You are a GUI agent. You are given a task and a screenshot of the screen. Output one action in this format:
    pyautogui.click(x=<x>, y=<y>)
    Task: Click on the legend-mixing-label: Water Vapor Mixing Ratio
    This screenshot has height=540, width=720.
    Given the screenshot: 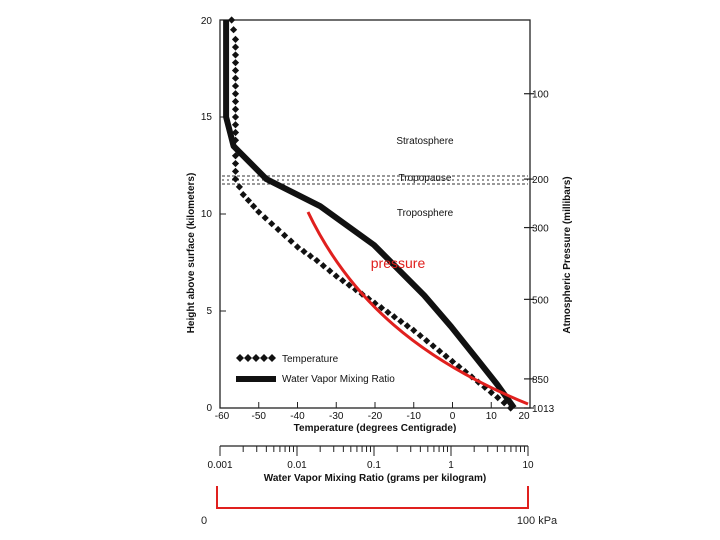 What is the action you would take?
    pyautogui.click(x=338, y=379)
    